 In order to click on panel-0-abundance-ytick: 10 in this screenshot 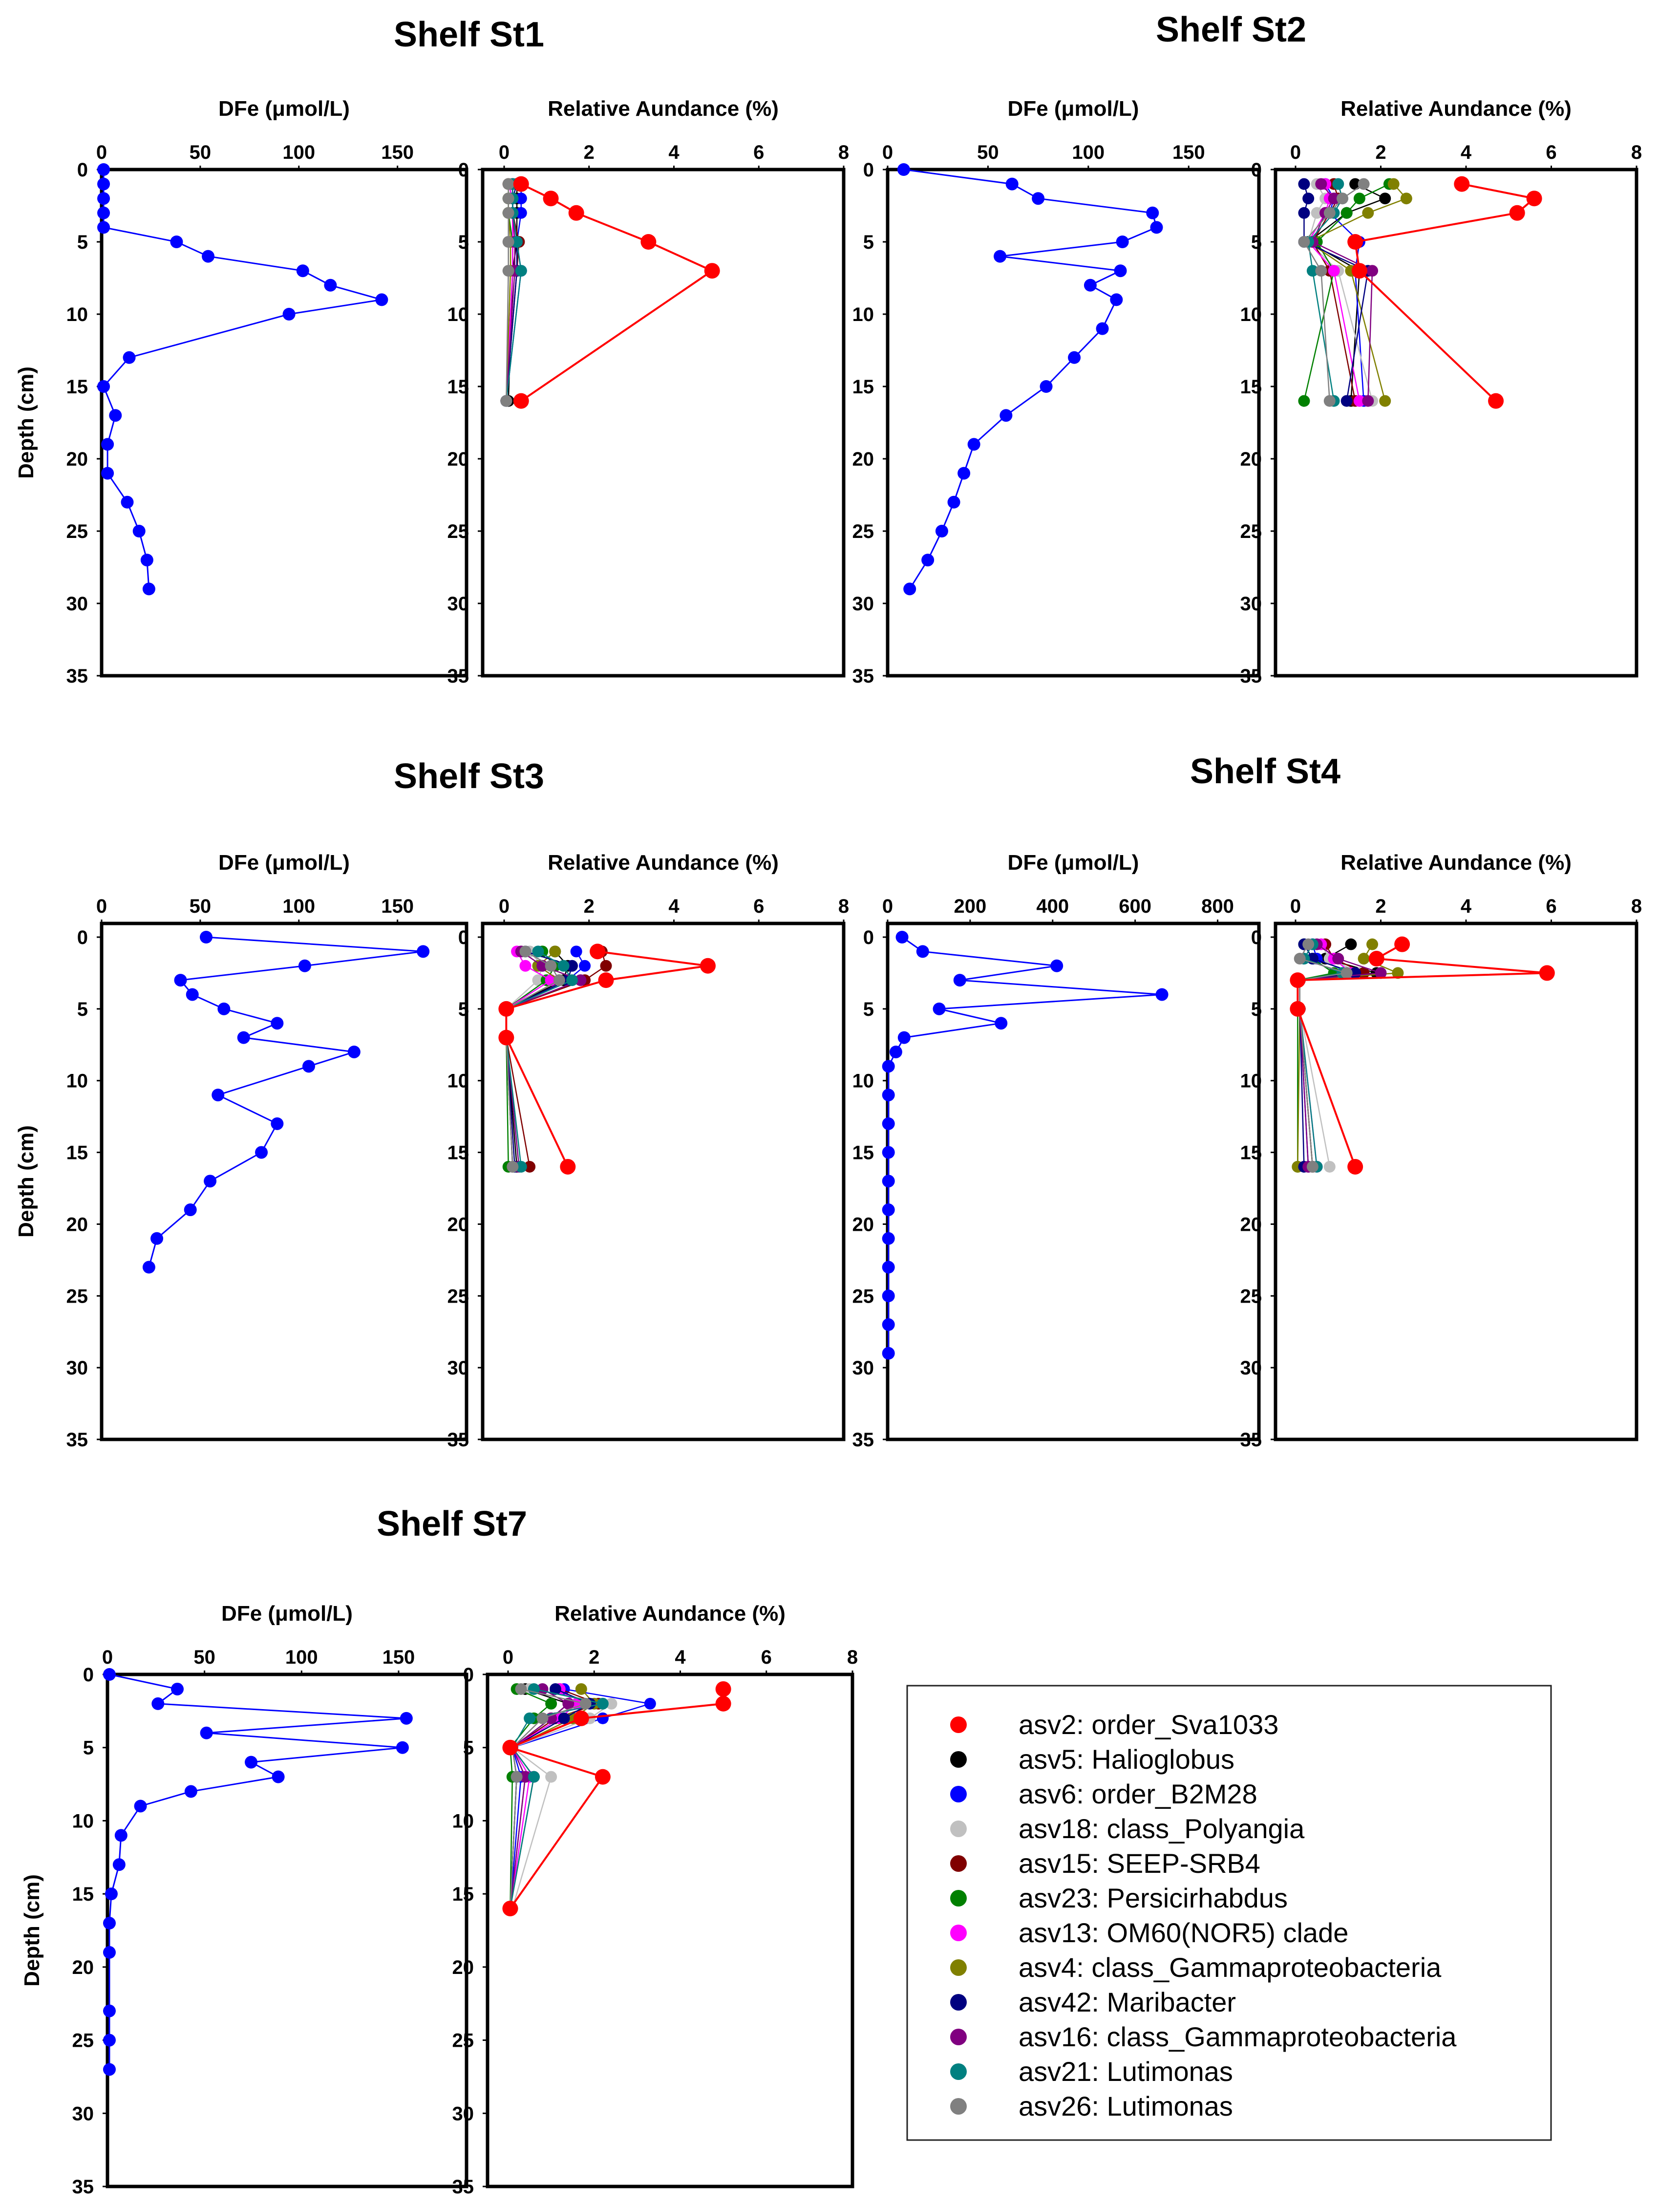, I will do `click(458, 314)`.